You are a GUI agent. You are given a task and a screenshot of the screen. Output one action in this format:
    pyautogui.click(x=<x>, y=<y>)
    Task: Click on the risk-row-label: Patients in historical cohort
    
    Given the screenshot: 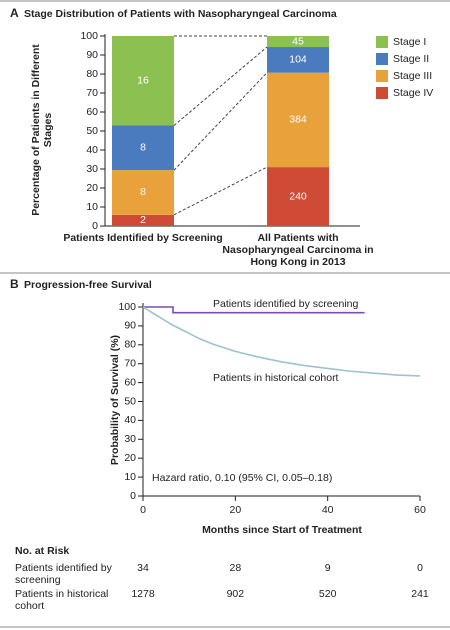 What is the action you would take?
    pyautogui.click(x=62, y=600)
    